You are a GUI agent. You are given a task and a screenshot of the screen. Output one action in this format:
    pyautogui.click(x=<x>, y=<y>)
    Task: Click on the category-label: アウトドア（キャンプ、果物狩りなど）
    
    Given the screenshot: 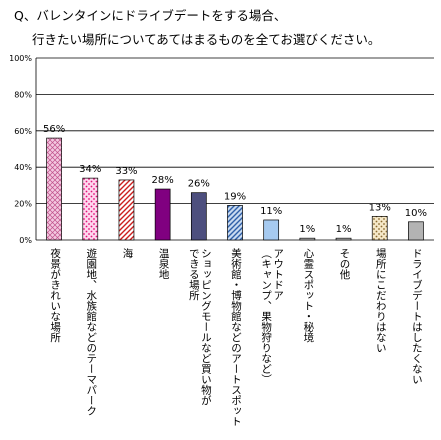 What is the action you would take?
    pyautogui.click(x=272, y=316)
    